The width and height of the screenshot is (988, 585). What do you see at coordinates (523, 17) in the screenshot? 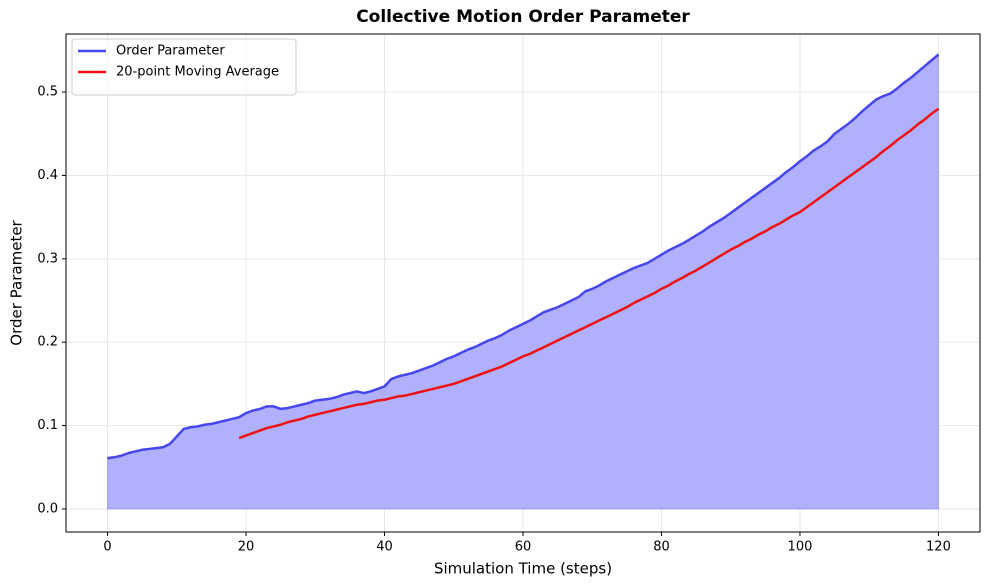
I see `chart-title: Collective Motion Order Parameter` at bounding box center [523, 17].